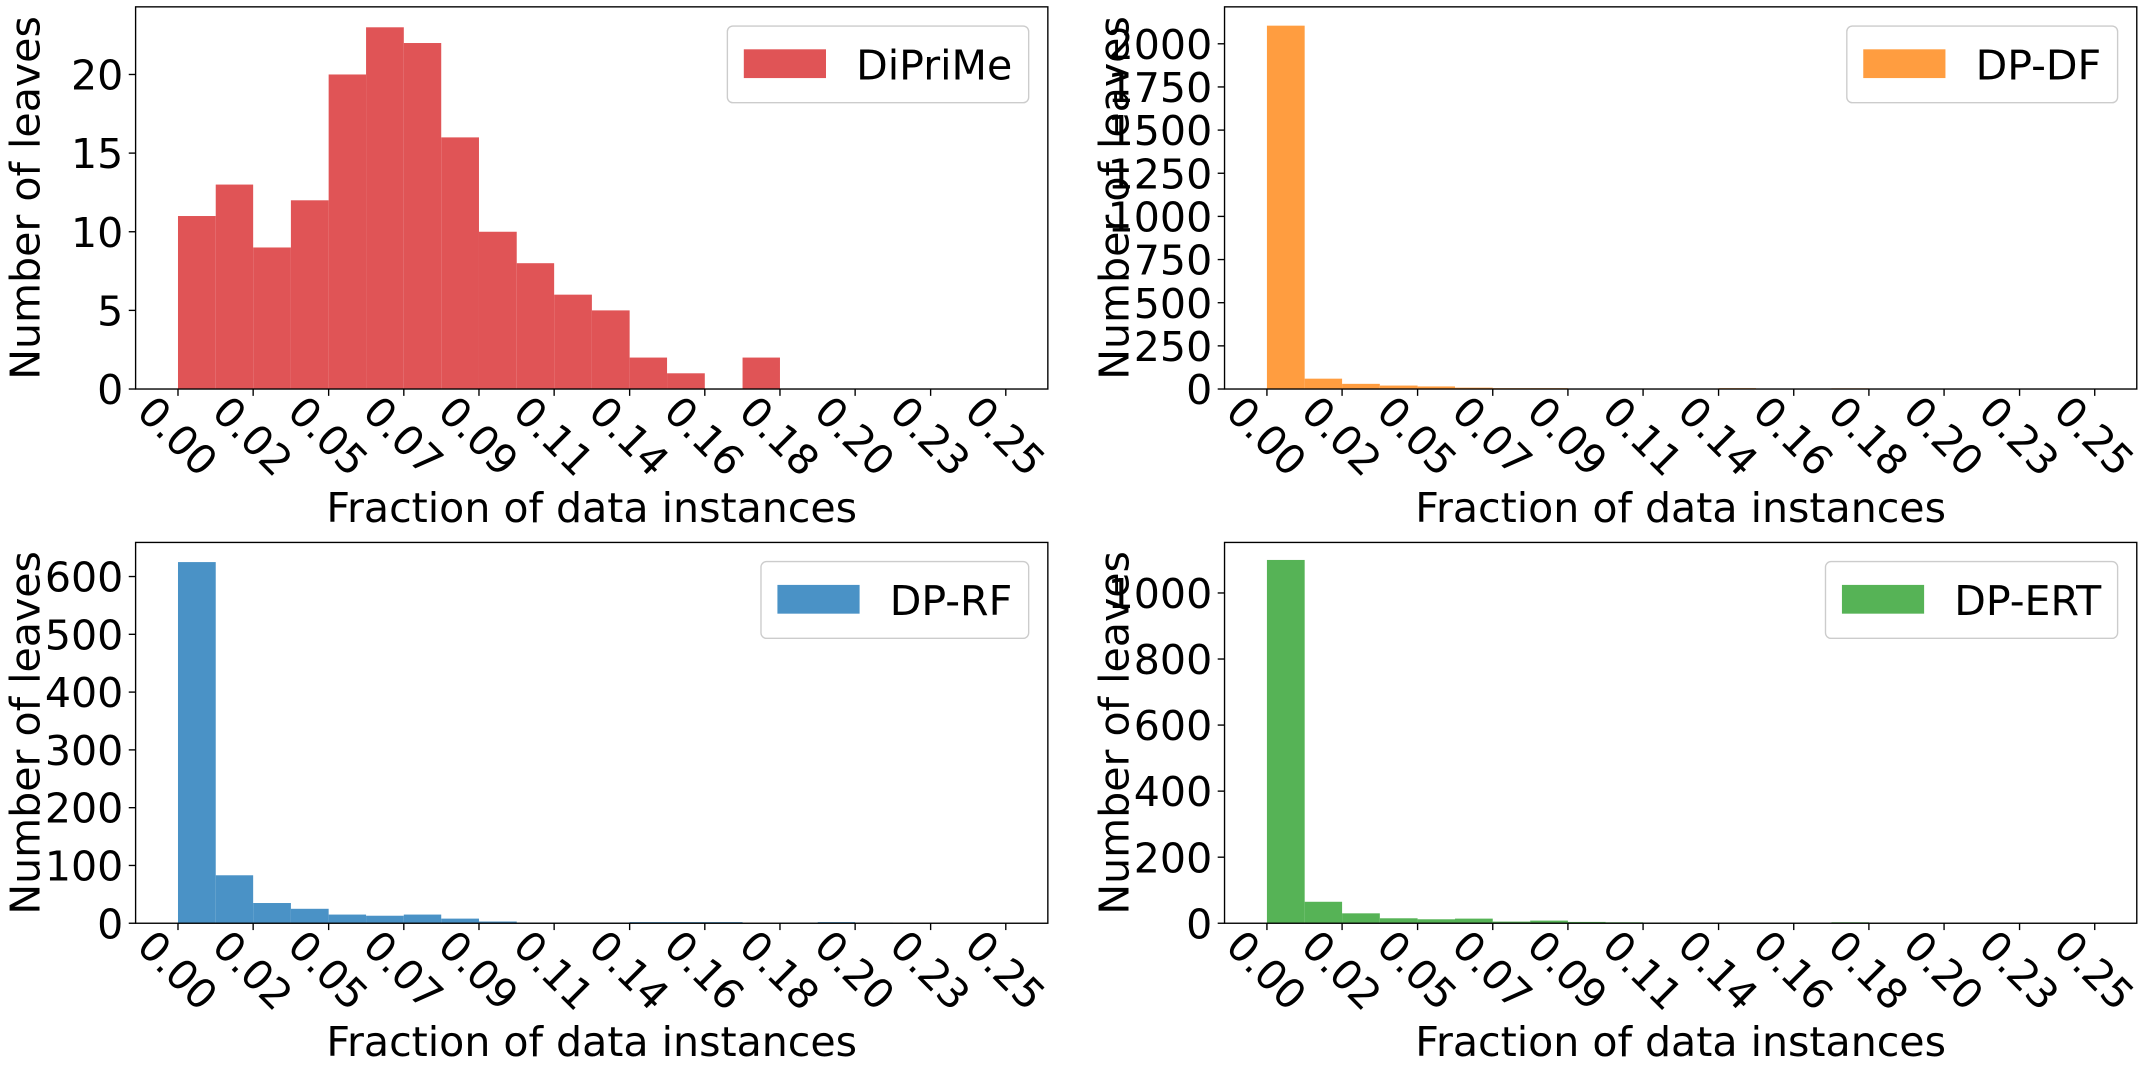 This screenshot has width=2145, height=1072. I want to click on legend-label: DiPriMe, so click(934, 65).